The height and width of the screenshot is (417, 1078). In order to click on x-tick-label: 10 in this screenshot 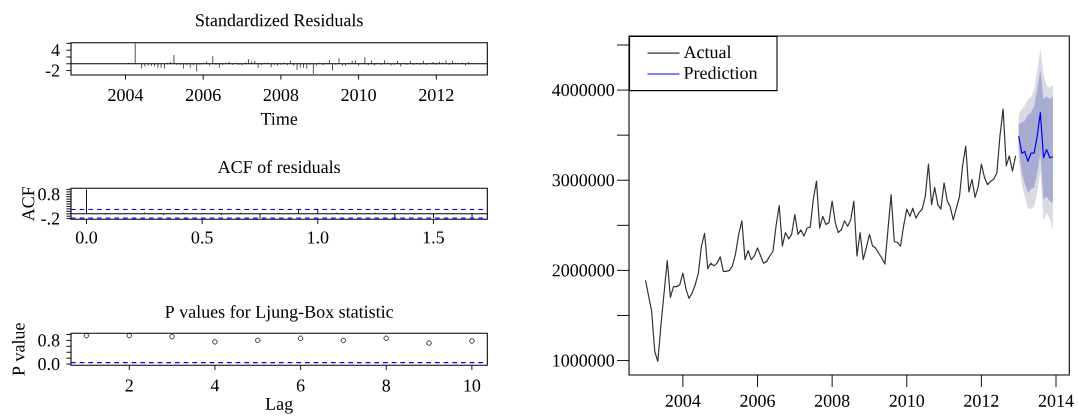, I will do `click(472, 385)`.